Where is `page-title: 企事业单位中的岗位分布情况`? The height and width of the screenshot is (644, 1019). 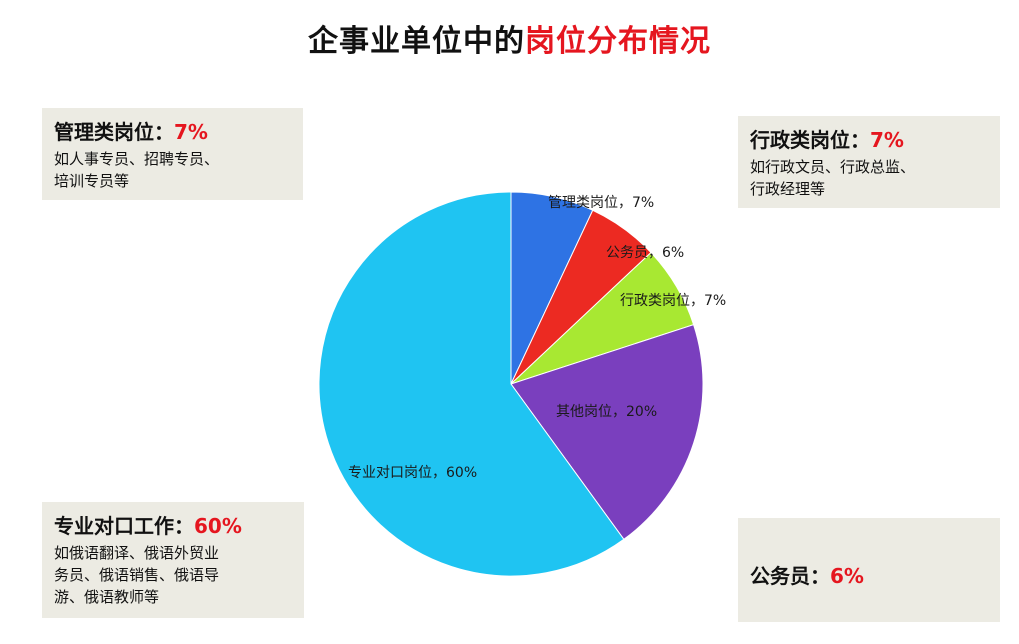
page-title: 企事业单位中的岗位分布情况 is located at coordinates (509, 38).